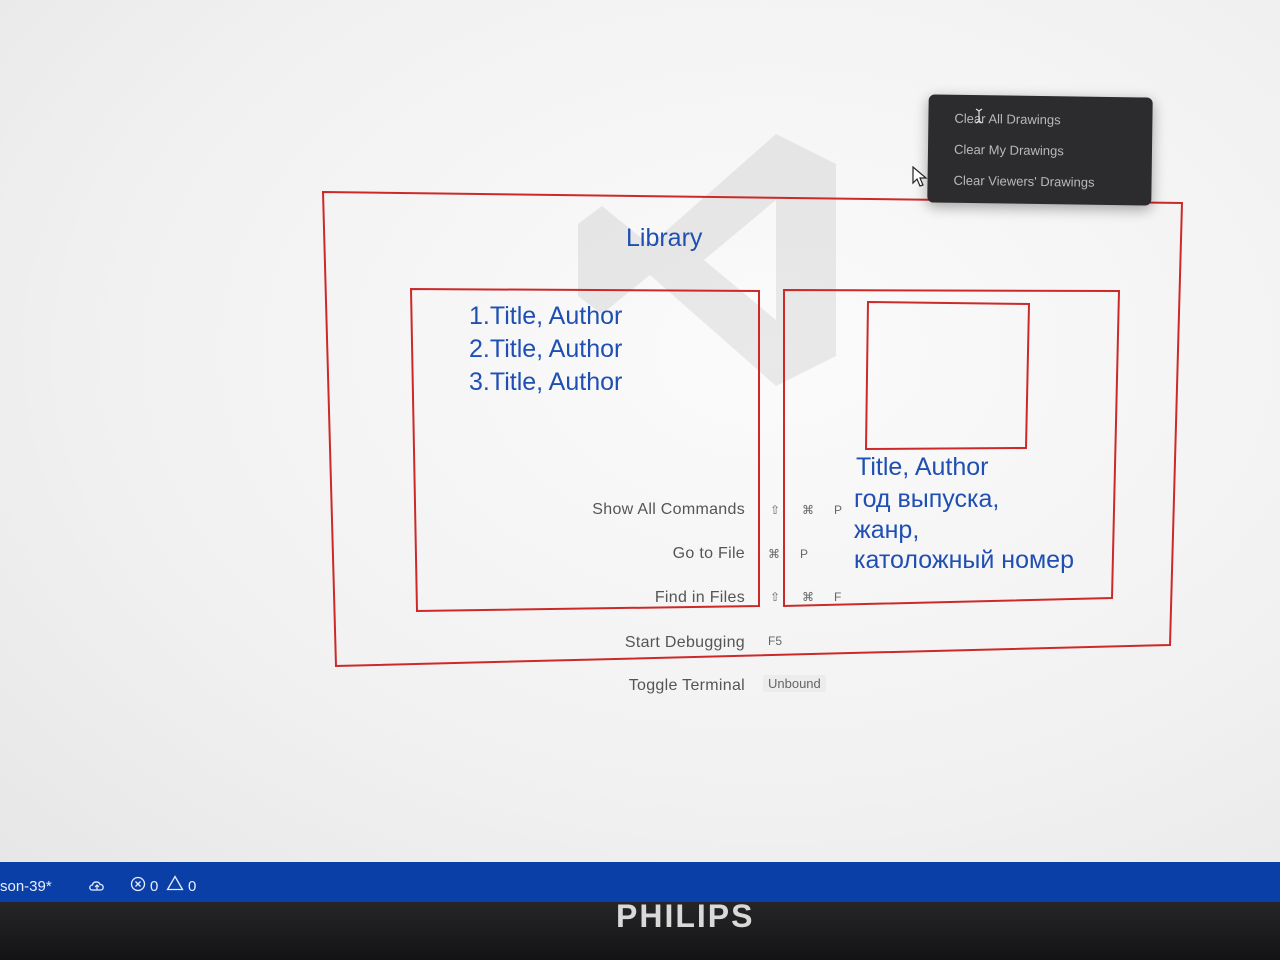 The image size is (1280, 960). I want to click on clear-viewers-drawings-item: Clear Viewers' Drawings, so click(1024, 181).